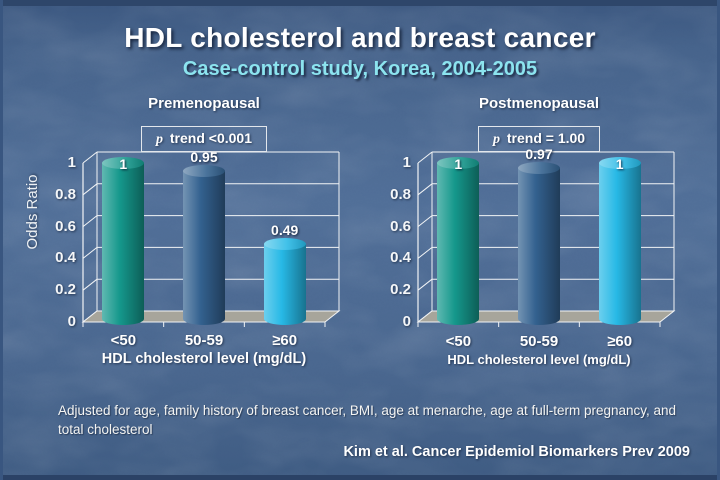 The width and height of the screenshot is (720, 480). Describe the element at coordinates (204, 103) in the screenshot. I see `chart-title-premenopausal: Premenopausal` at that location.